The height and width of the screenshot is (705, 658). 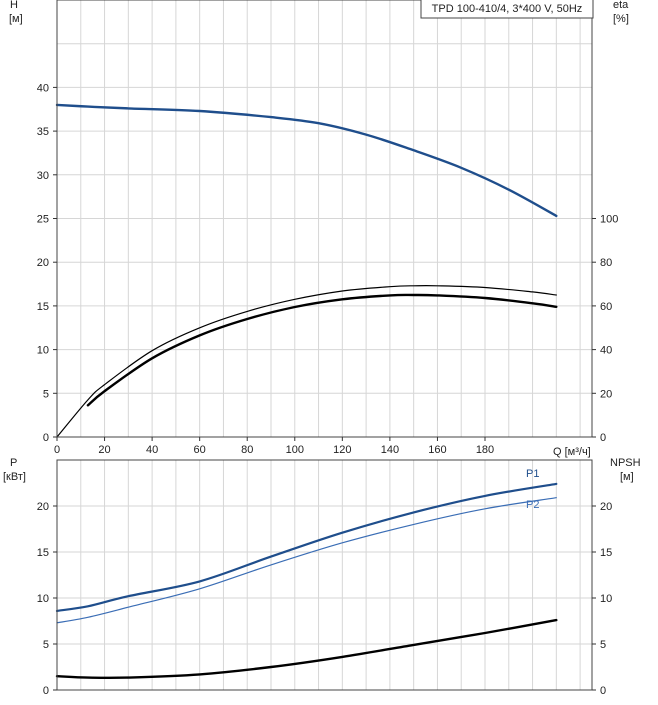 What do you see at coordinates (485, 450) in the screenshot?
I see `x-tick-label: 180` at bounding box center [485, 450].